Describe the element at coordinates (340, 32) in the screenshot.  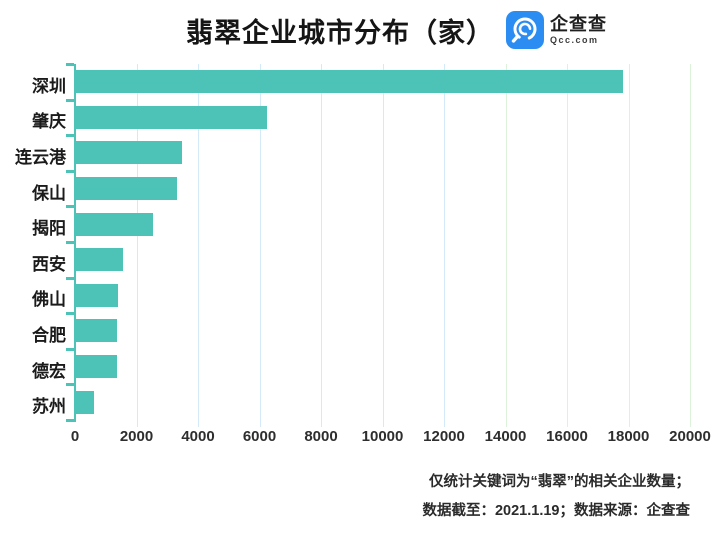
I see `chart-title: 翡翠企业城市分布（家）` at that location.